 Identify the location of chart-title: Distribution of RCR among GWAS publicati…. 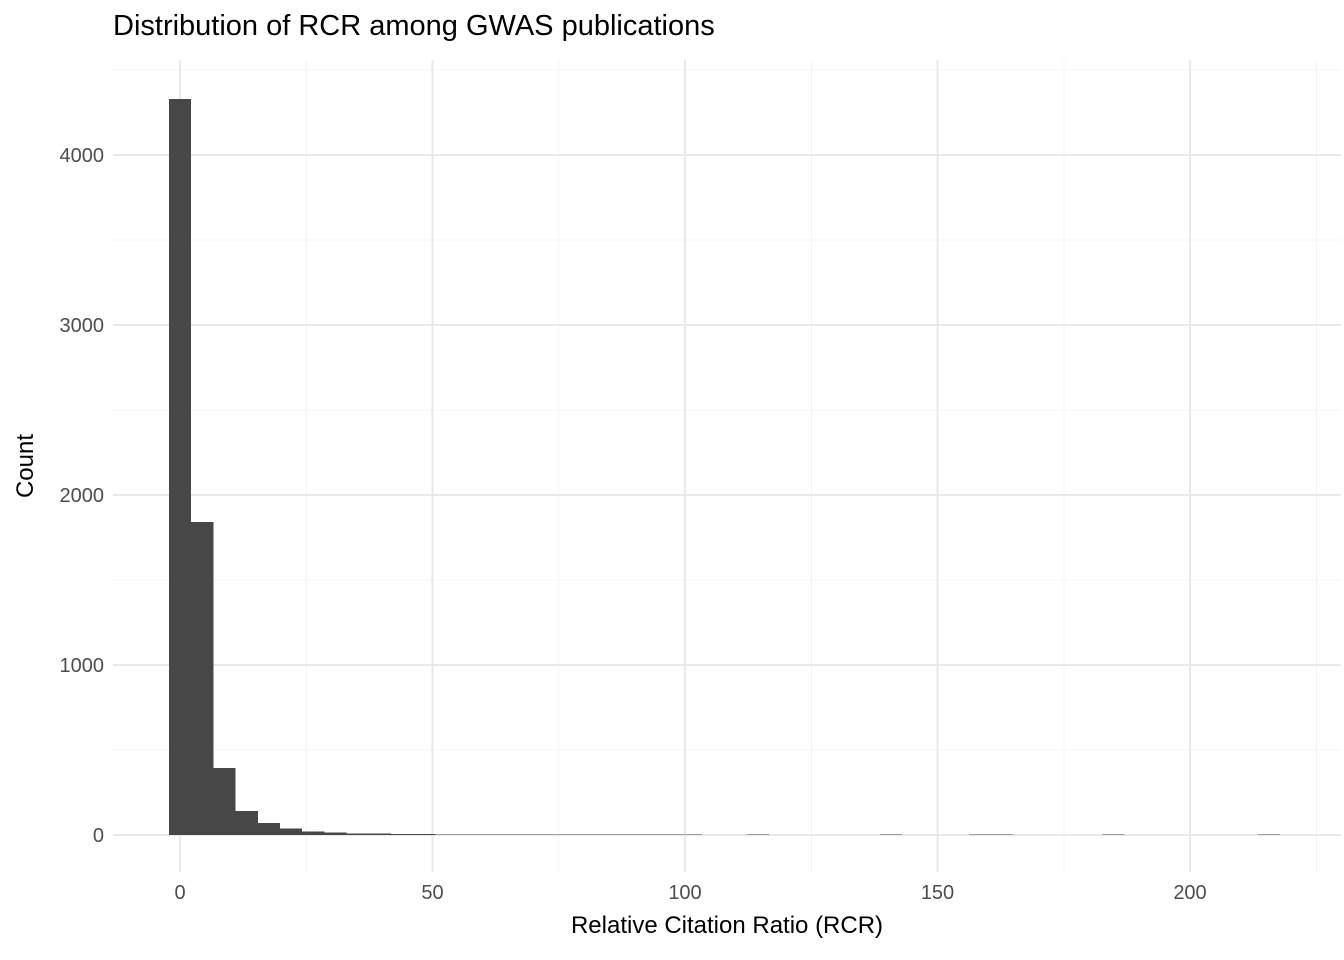
(414, 26).